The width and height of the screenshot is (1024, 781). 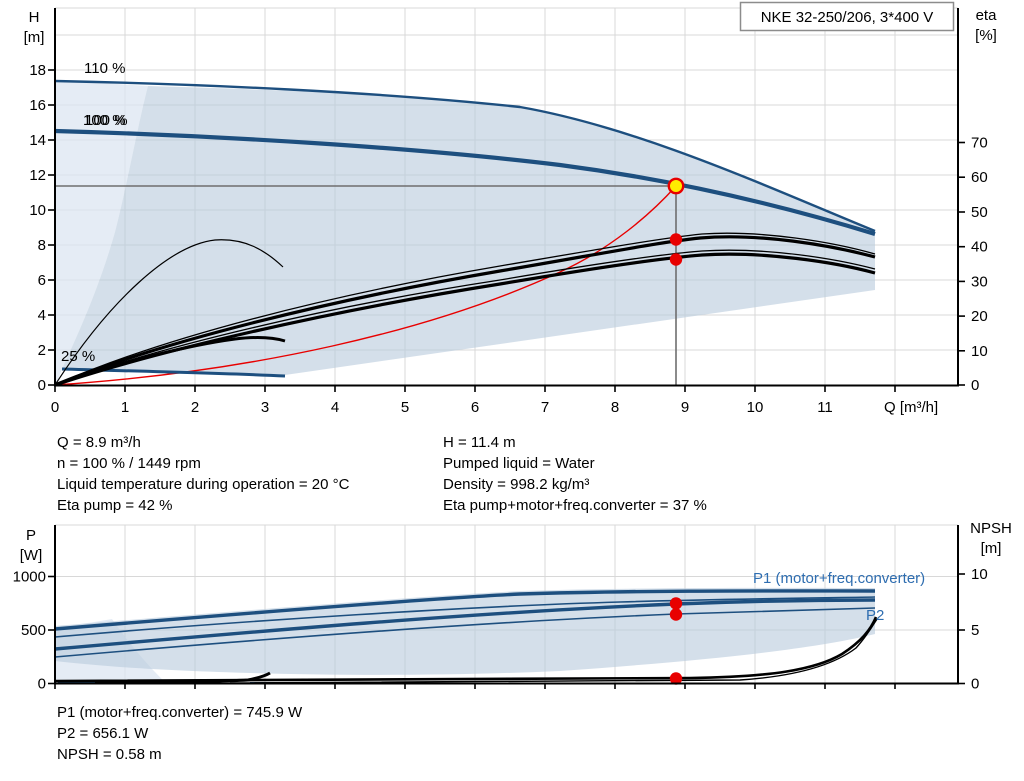 What do you see at coordinates (676, 603) in the screenshot?
I see `p1-marker` at bounding box center [676, 603].